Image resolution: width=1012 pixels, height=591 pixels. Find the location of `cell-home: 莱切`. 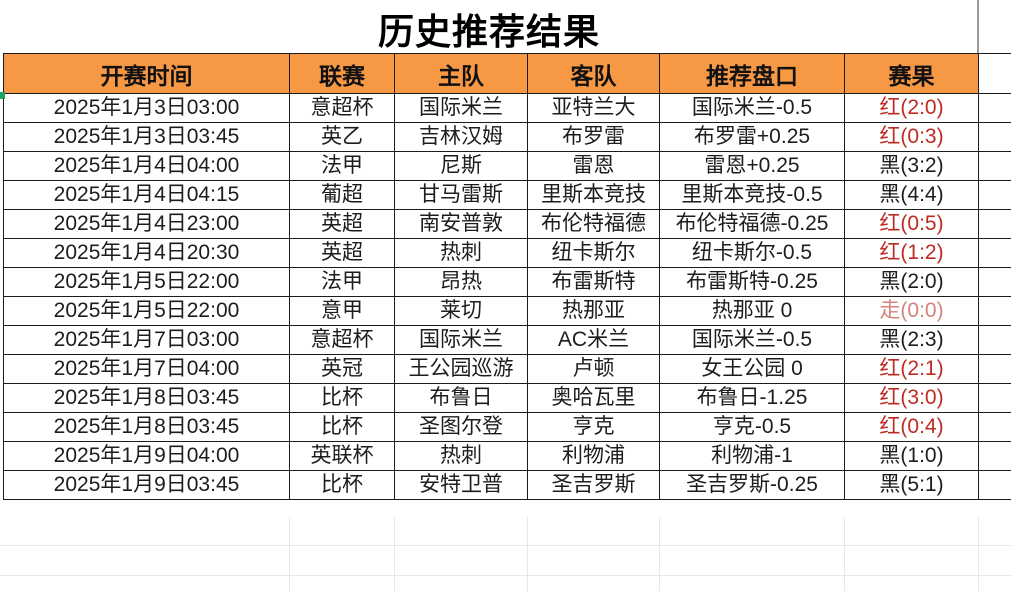

cell-home: 莱切 is located at coordinates (461, 311).